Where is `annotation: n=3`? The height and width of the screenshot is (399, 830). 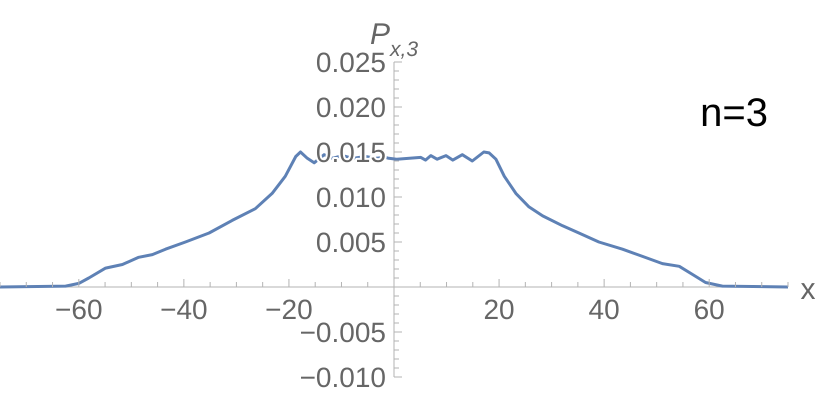
annotation: n=3 is located at coordinates (734, 113).